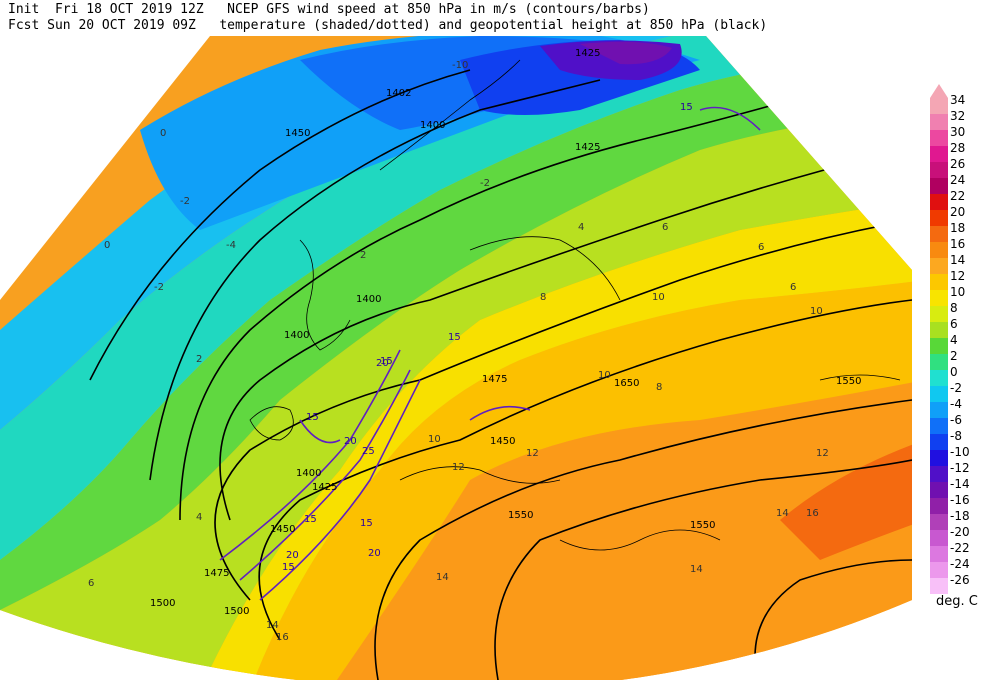 Image resolution: width=1000 pixels, height=680 pixels. Describe the element at coordinates (368, 451) in the screenshot. I see `wind-speed-label: 25` at that location.